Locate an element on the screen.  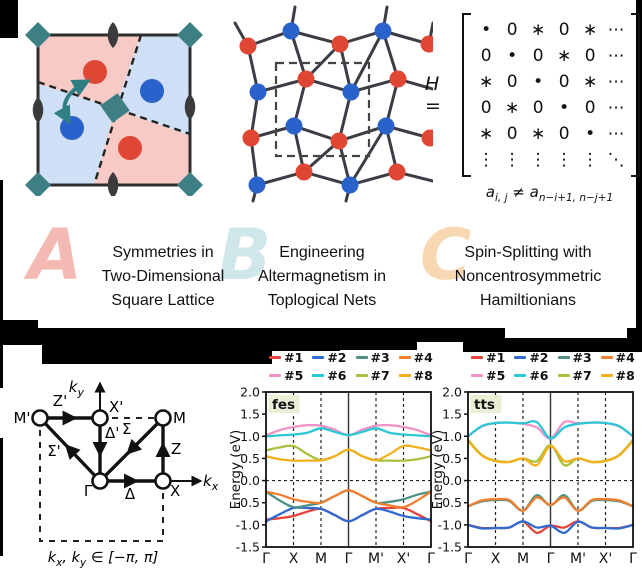
legend-item-6: #6 is located at coordinates (531, 375).